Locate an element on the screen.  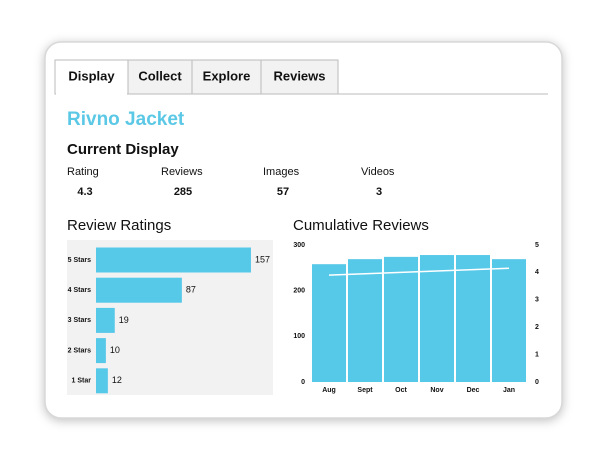
tab-label: Reviews is located at coordinates (299, 75).